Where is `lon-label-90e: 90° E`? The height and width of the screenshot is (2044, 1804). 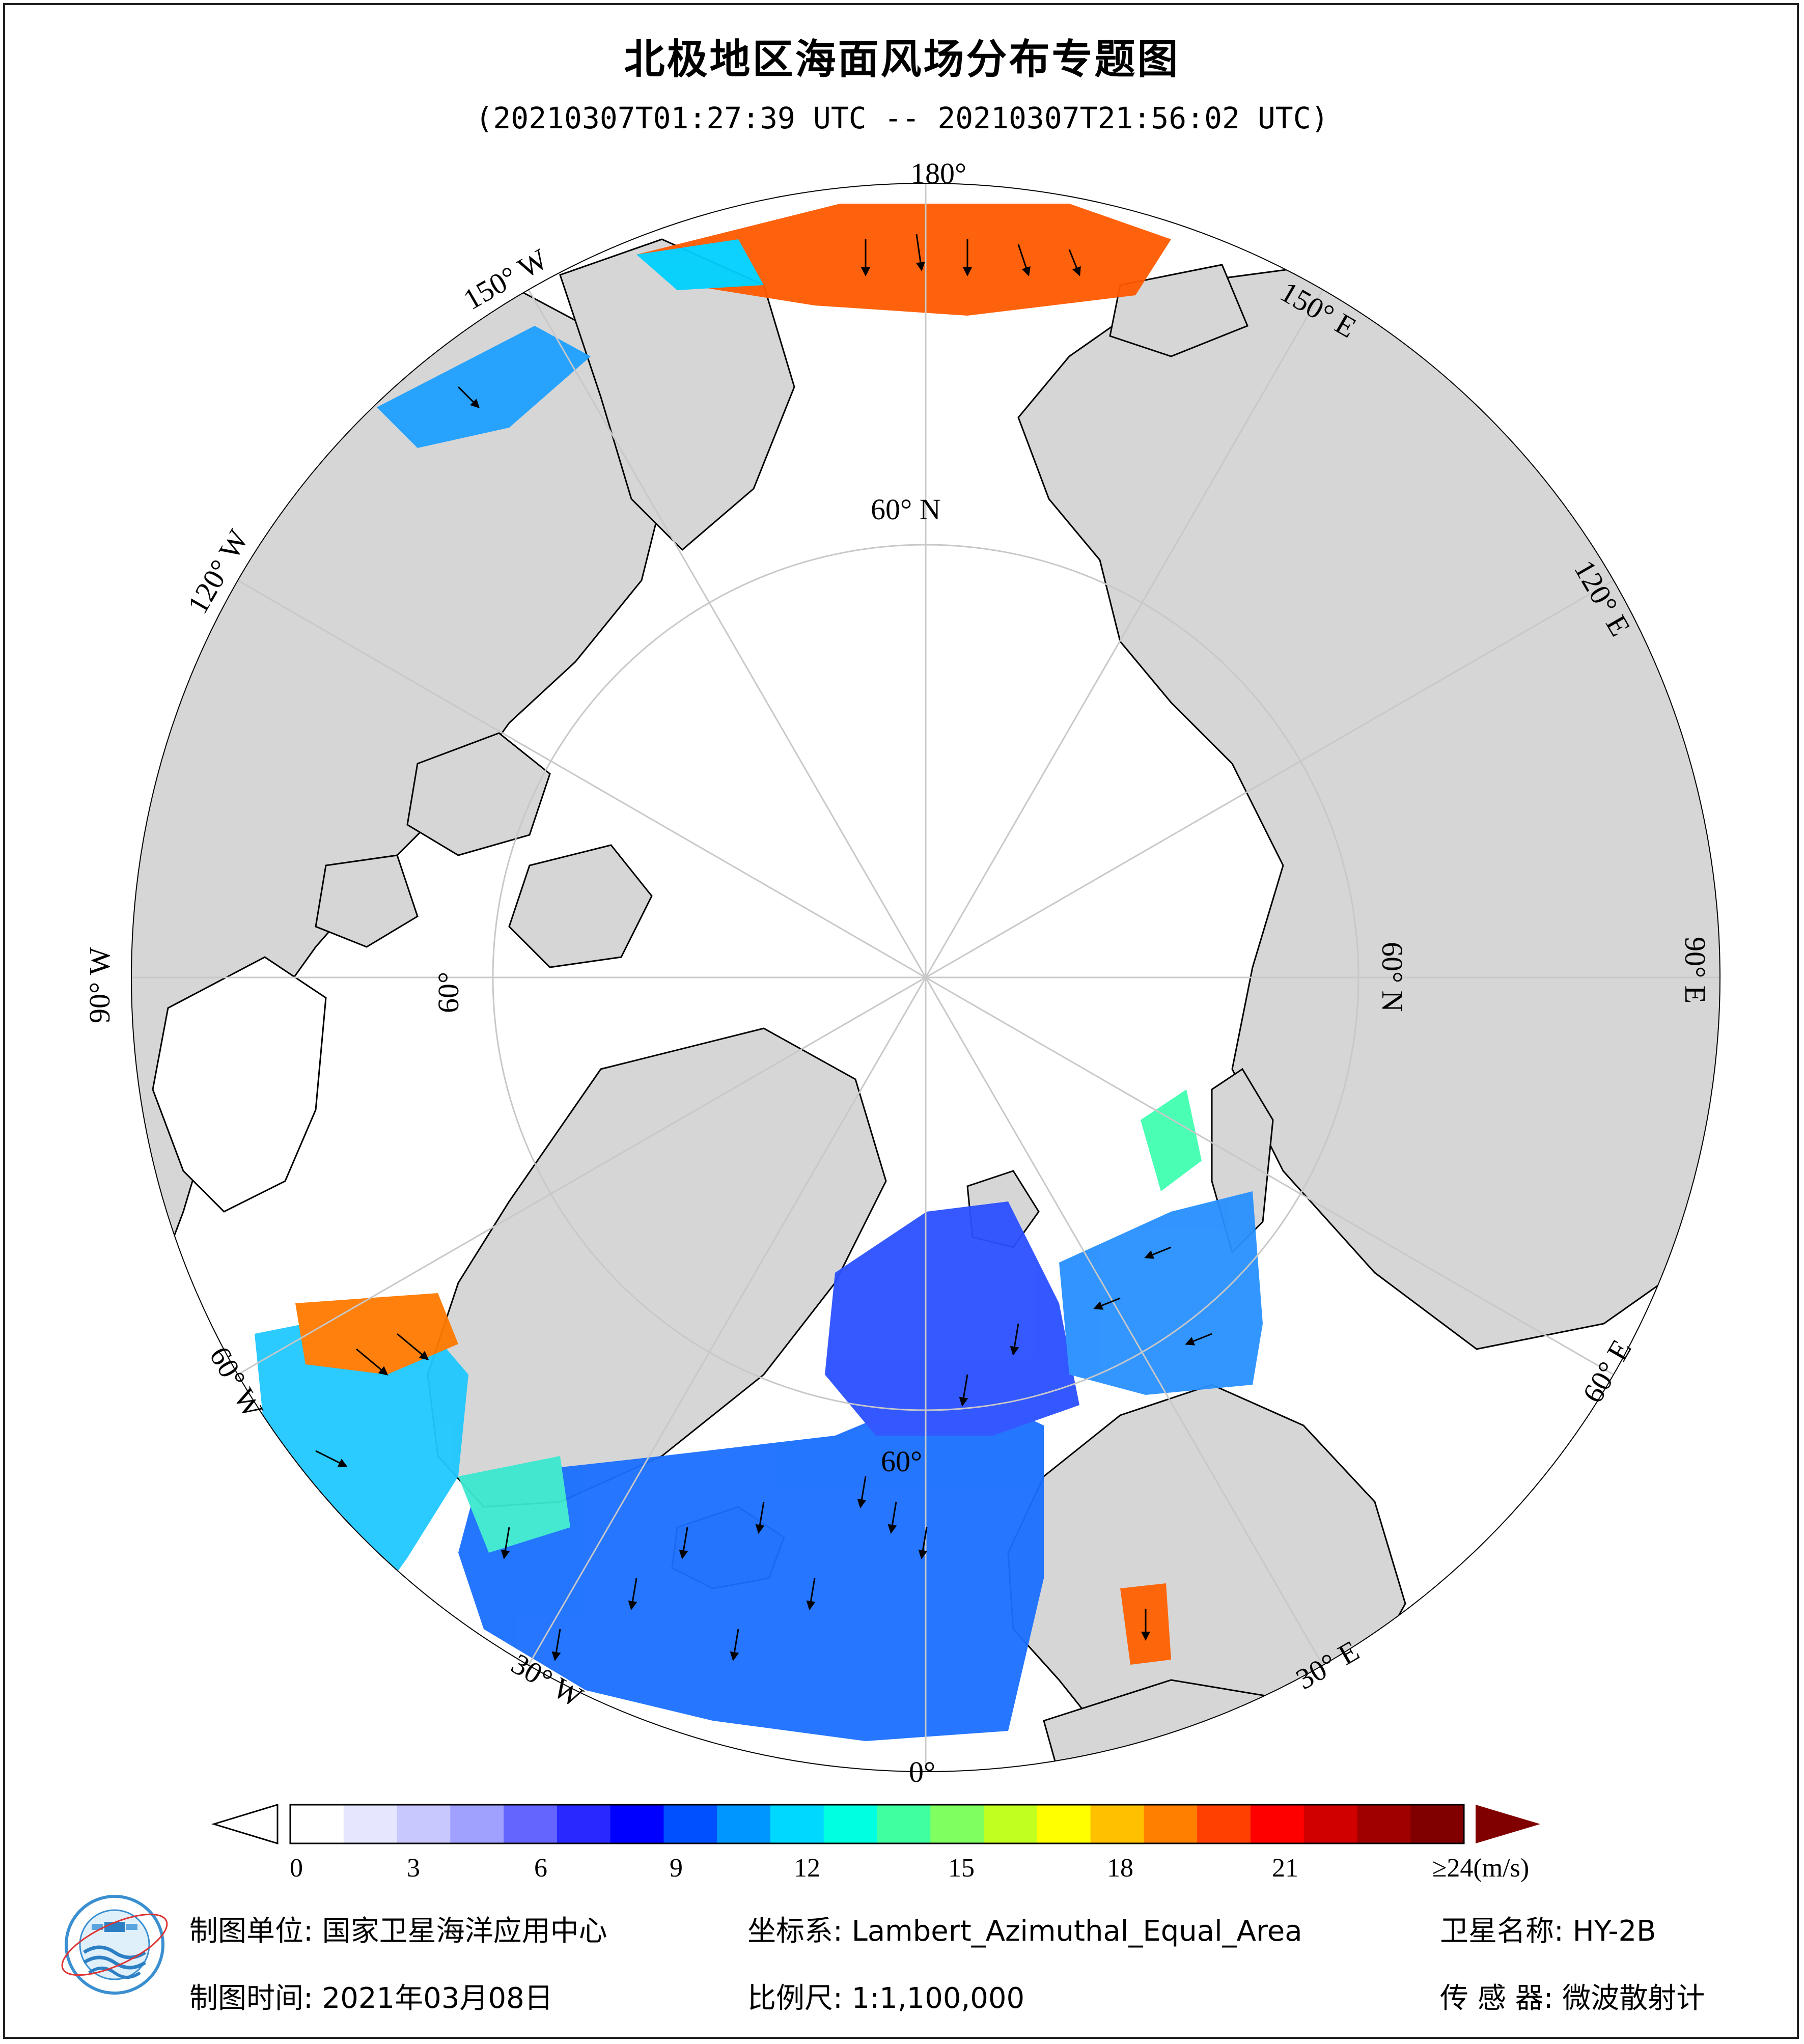 lon-label-90e: 90° E is located at coordinates (1695, 970).